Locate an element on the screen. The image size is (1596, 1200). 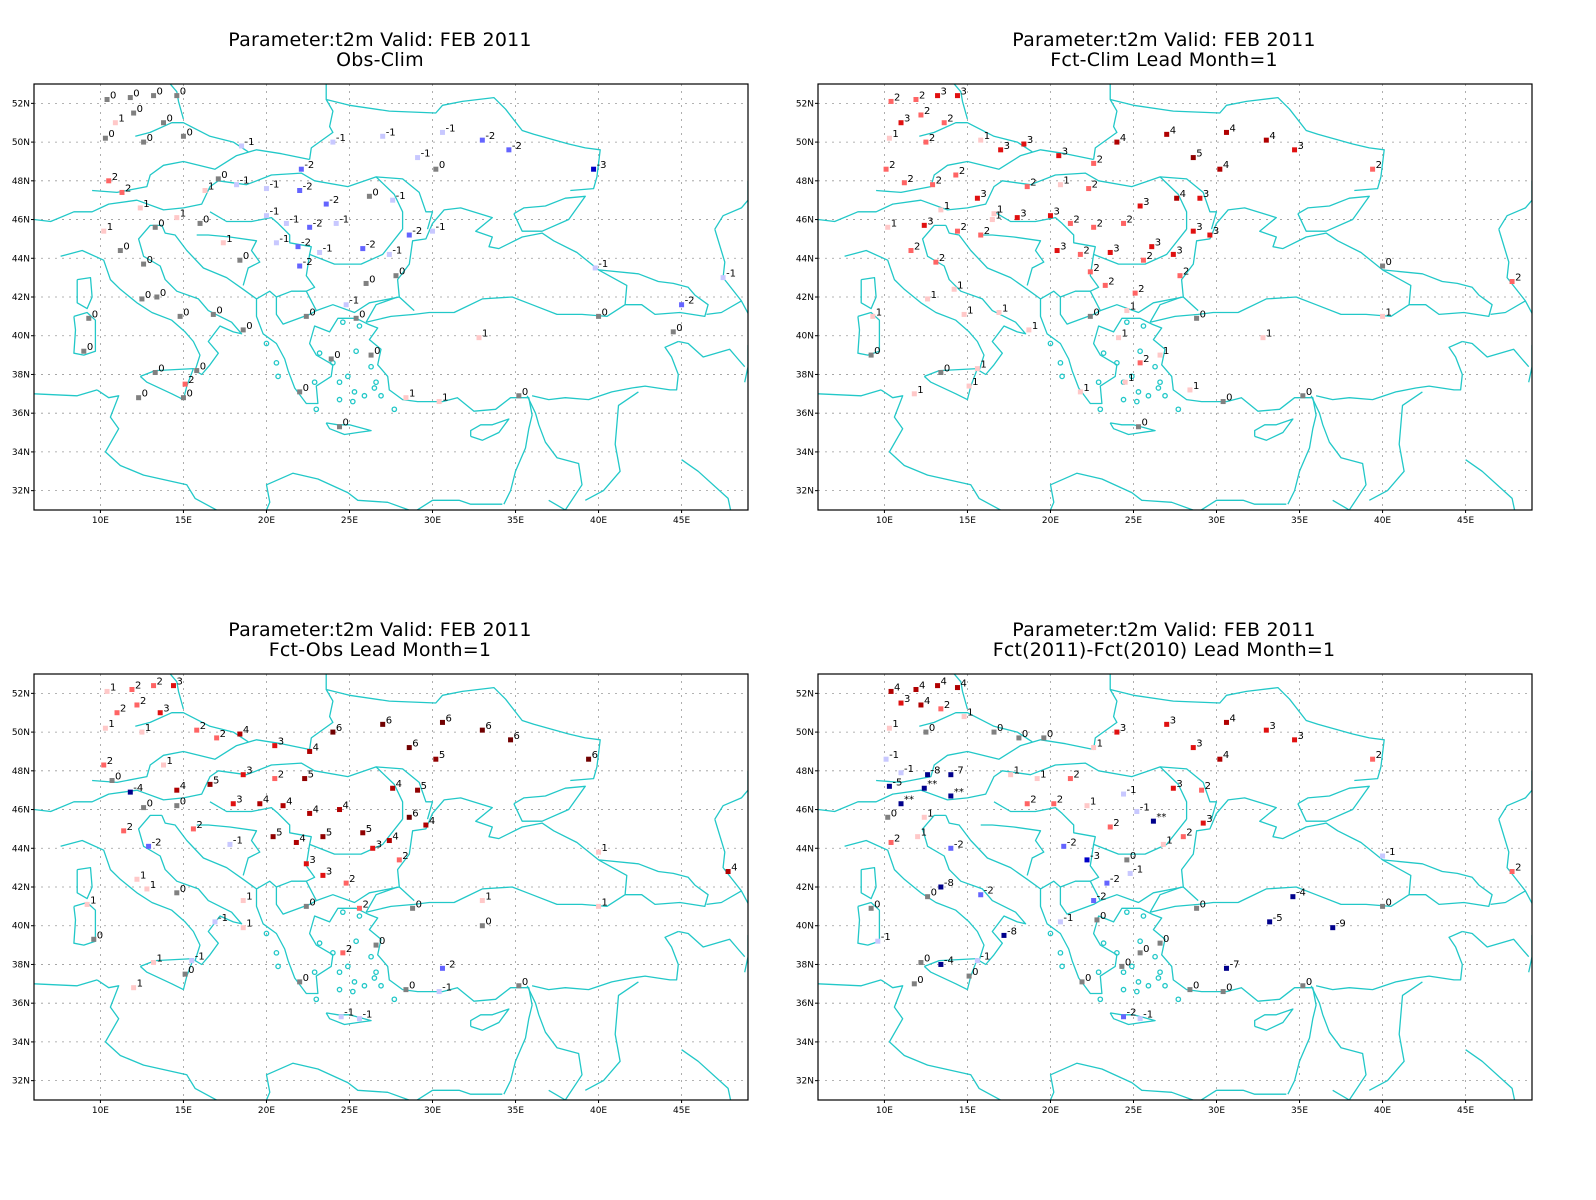
lat-tick-label: 46N is located at coordinates (21, 811).